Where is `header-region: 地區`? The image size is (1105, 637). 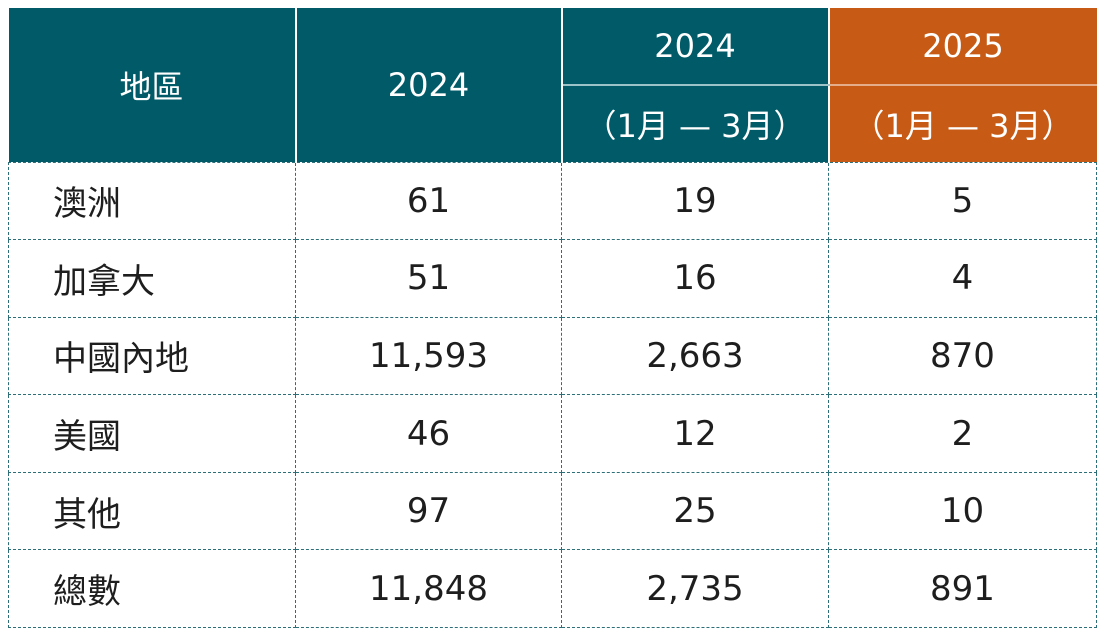 header-region: 地區 is located at coordinates (152, 85).